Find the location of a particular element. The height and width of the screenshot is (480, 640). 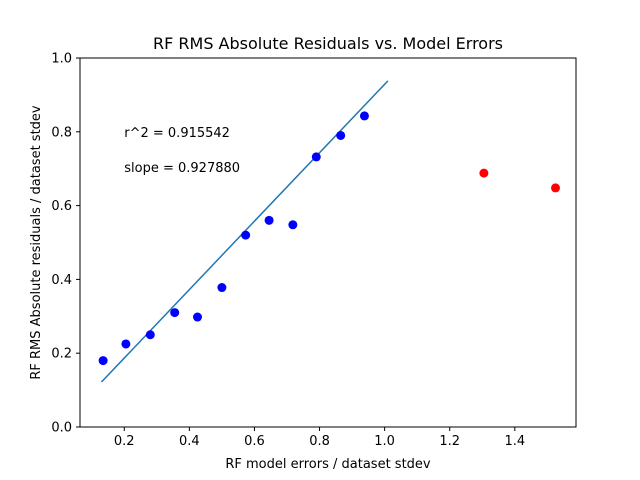

x-axis: 0.2 0.4 0.6 0.8 1.0 1.2 1.4 is located at coordinates (319, 438).